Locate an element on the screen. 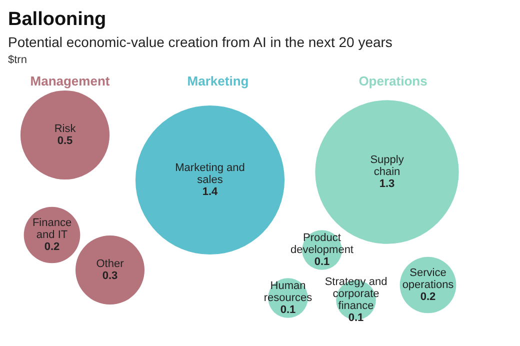  text: Potential economic-value creation from AI in the next 20 years is located at coordinates (201, 42).